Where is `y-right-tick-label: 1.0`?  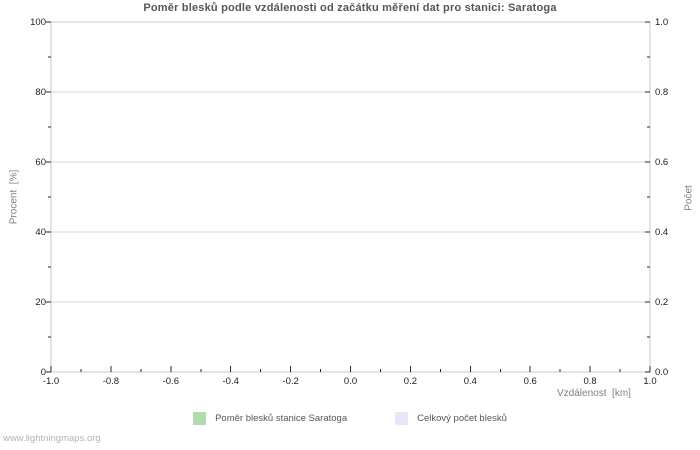 y-right-tick-label: 1.0 is located at coordinates (662, 22).